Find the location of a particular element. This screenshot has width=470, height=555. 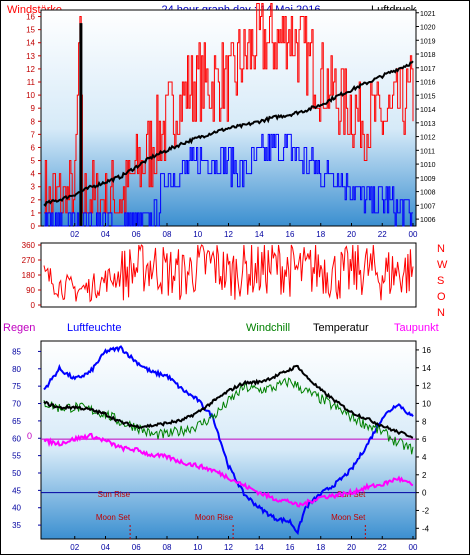

compass-label: S is located at coordinates (440, 281).